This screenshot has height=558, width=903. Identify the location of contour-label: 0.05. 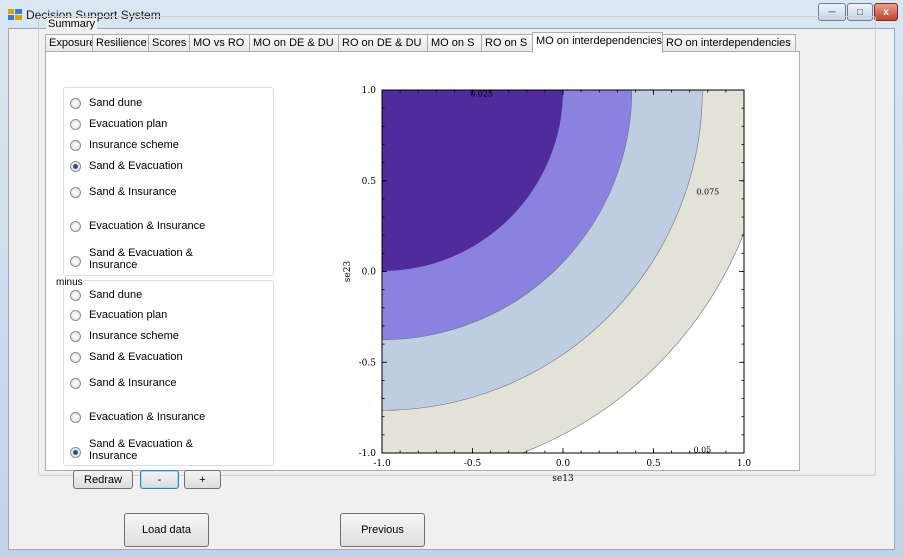
(702, 449).